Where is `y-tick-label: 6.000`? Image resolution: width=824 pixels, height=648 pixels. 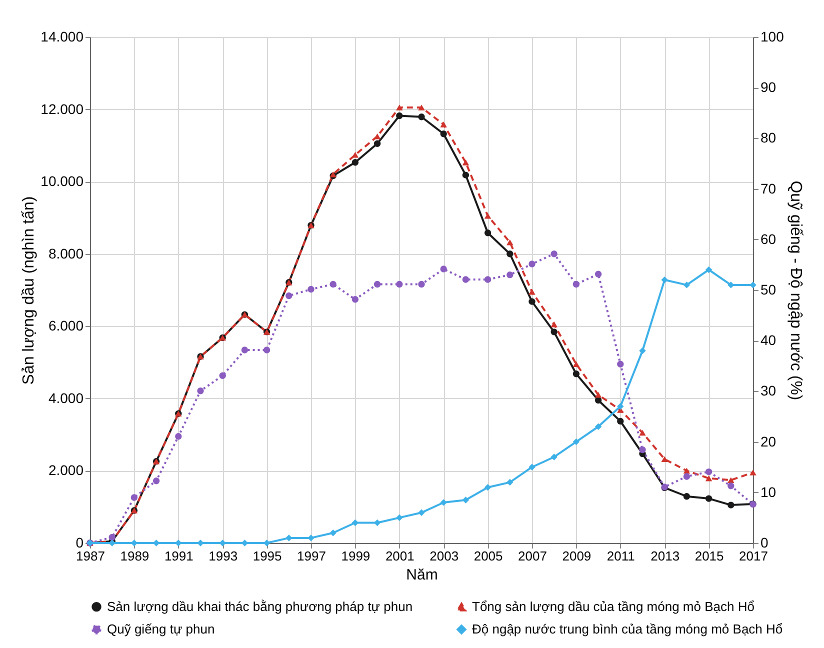
y-tick-label: 6.000 is located at coordinates (66, 326).